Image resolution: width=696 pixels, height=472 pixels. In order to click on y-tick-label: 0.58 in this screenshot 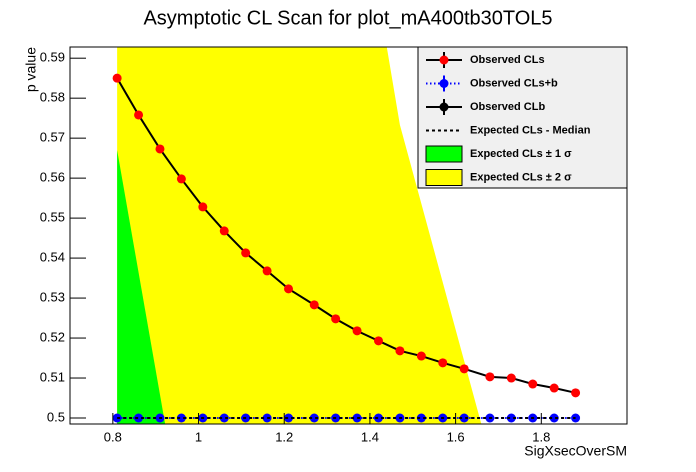, I will do `click(52, 97)`.